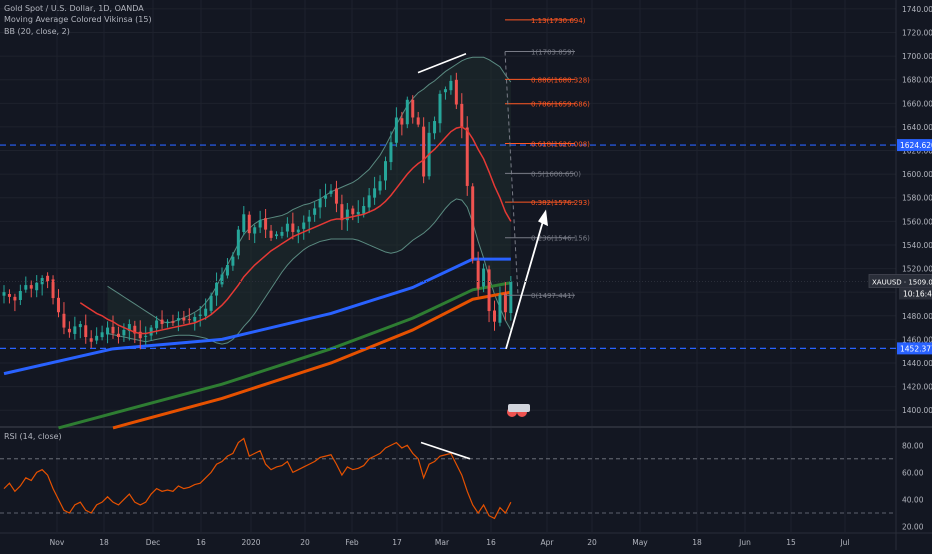  I want to click on price-axis-tick: 1740.00, so click(917, 9).